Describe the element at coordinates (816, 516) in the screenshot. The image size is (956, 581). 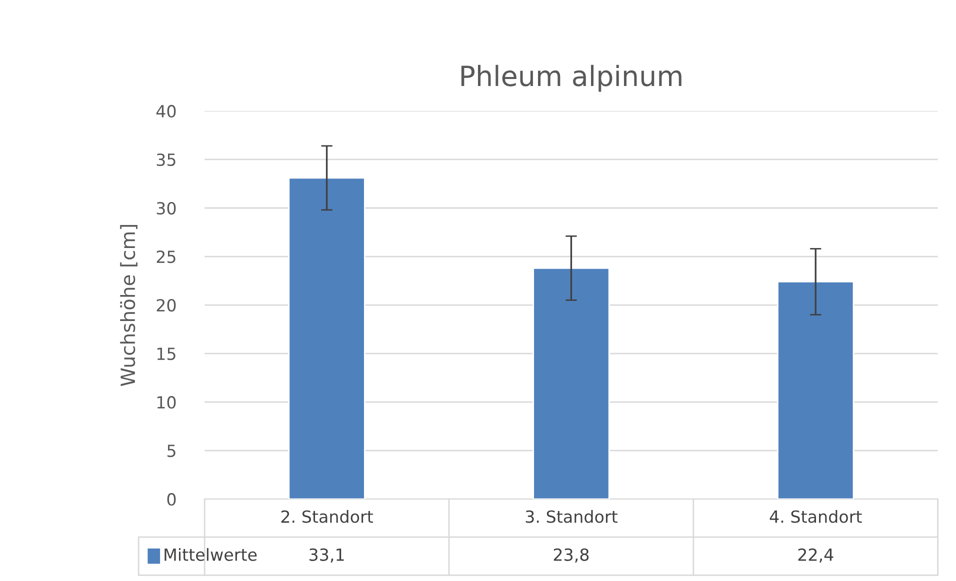
I see `x-tick-label: 4. Standort` at that location.